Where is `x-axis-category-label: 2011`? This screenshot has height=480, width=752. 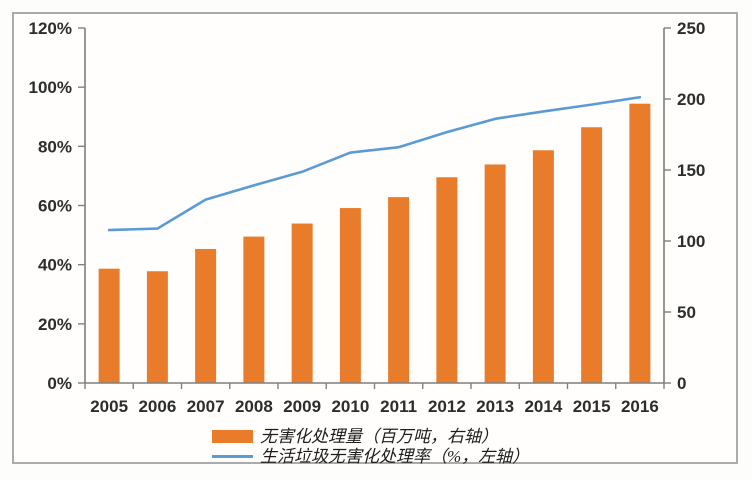 x-axis-category-label: 2011 is located at coordinates (398, 406).